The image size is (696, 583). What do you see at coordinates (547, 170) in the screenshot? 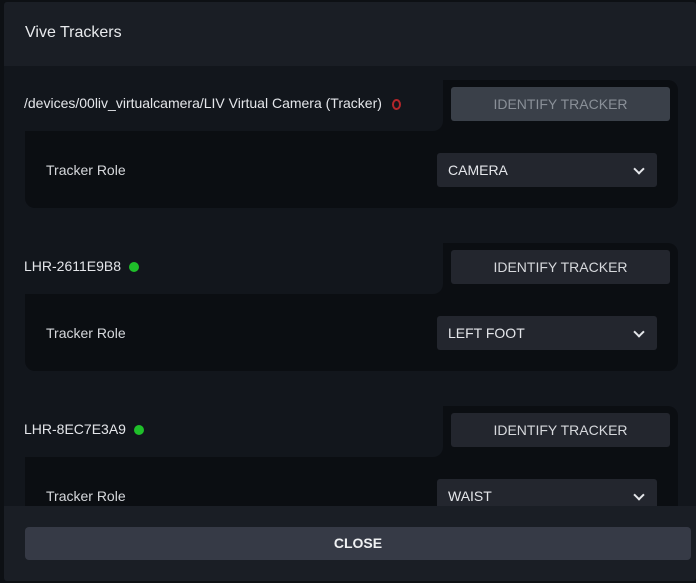
I see `tracker-role-select: CAMERA` at bounding box center [547, 170].